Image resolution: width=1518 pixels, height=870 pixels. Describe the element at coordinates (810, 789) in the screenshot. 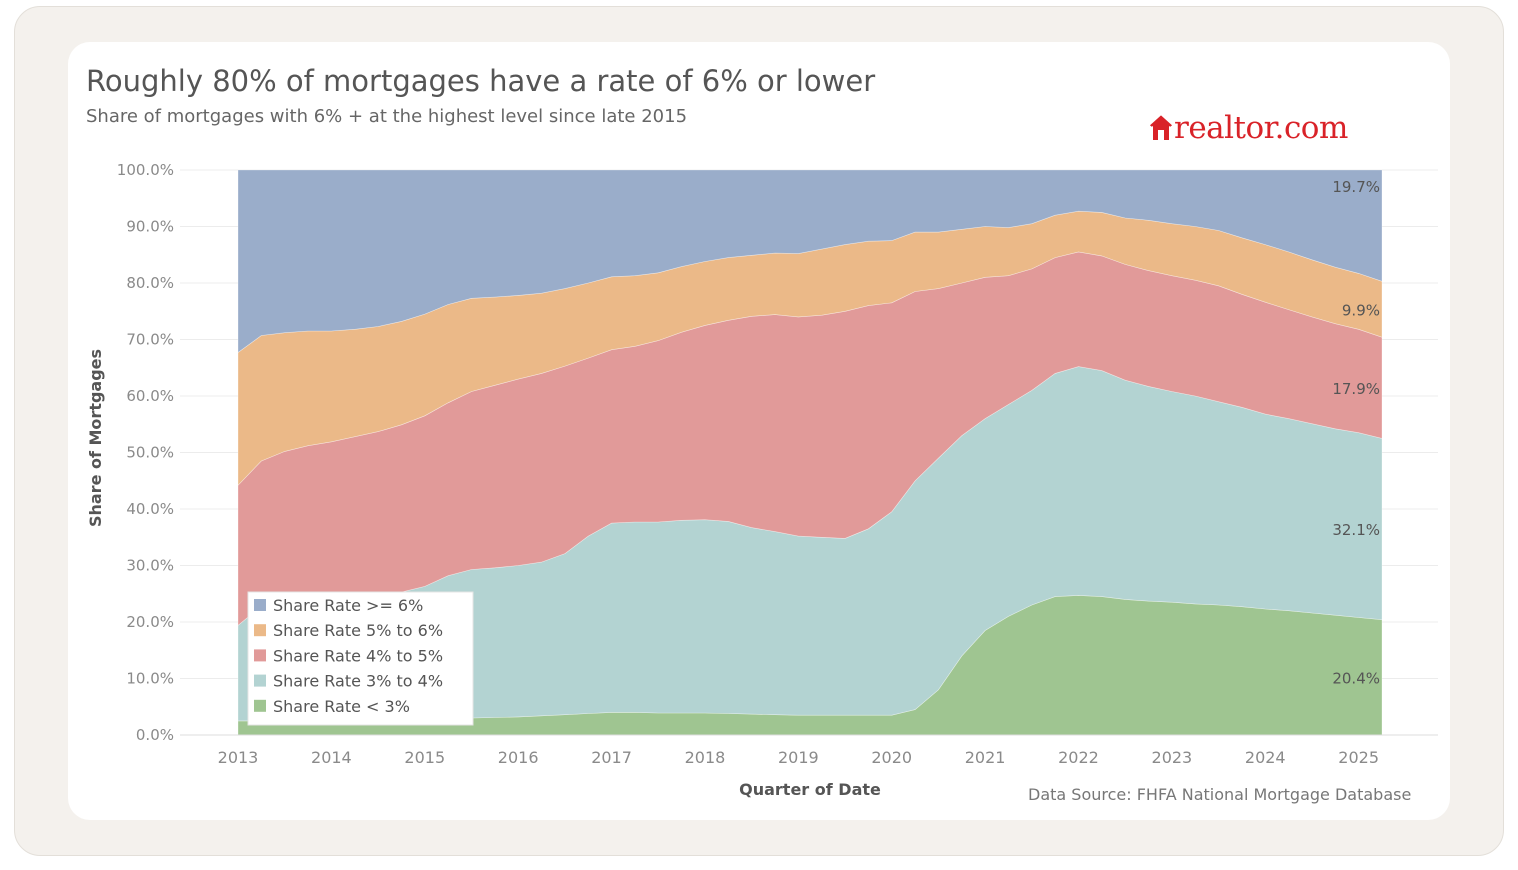

I see `x-axis-title: Quarter of Date` at that location.